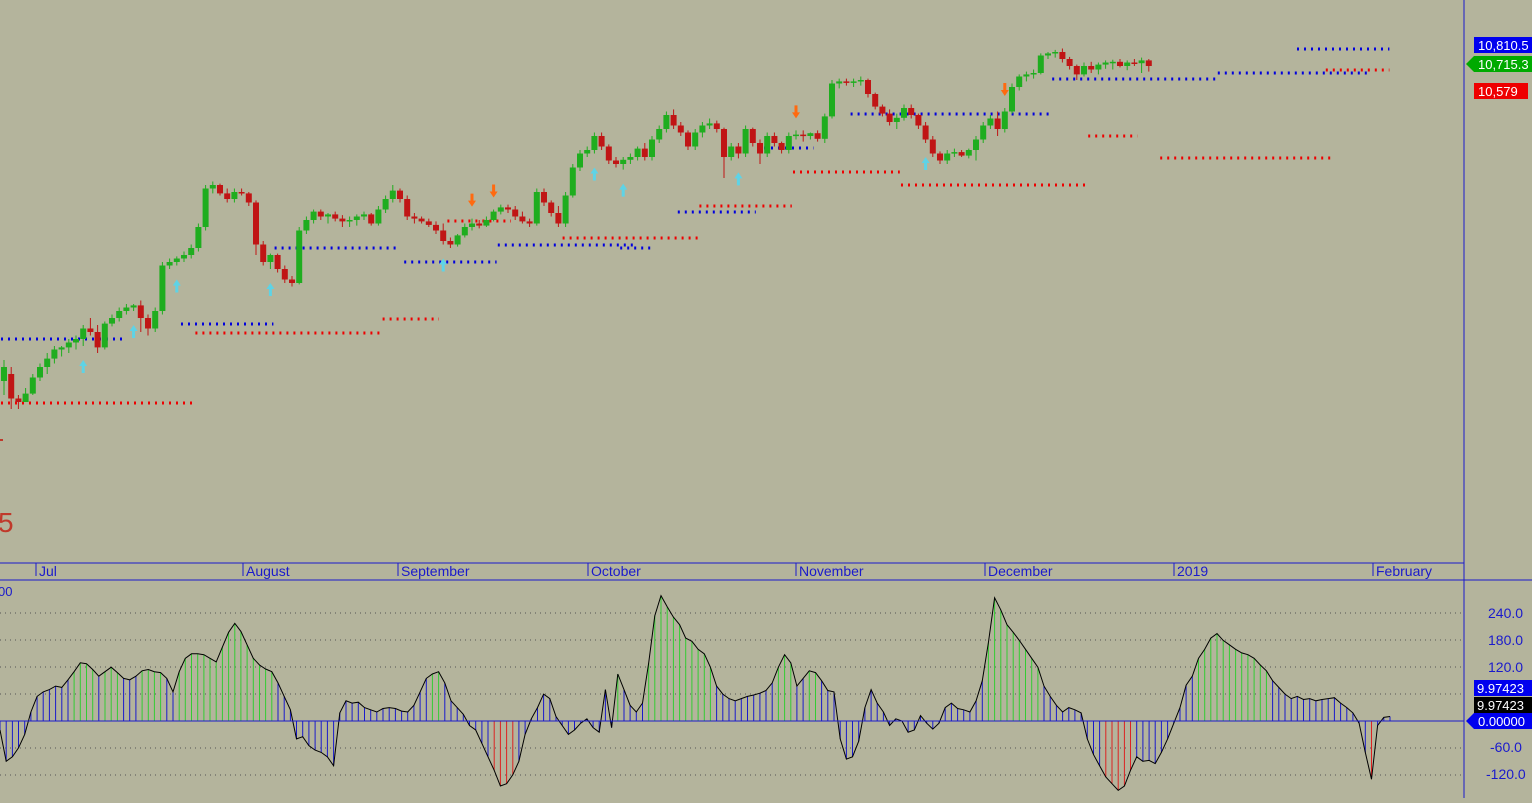 Image resolution: width=1532 pixels, height=803 pixels. Describe the element at coordinates (48, 571) in the screenshot. I see `month-label-jul: Jul` at that location.